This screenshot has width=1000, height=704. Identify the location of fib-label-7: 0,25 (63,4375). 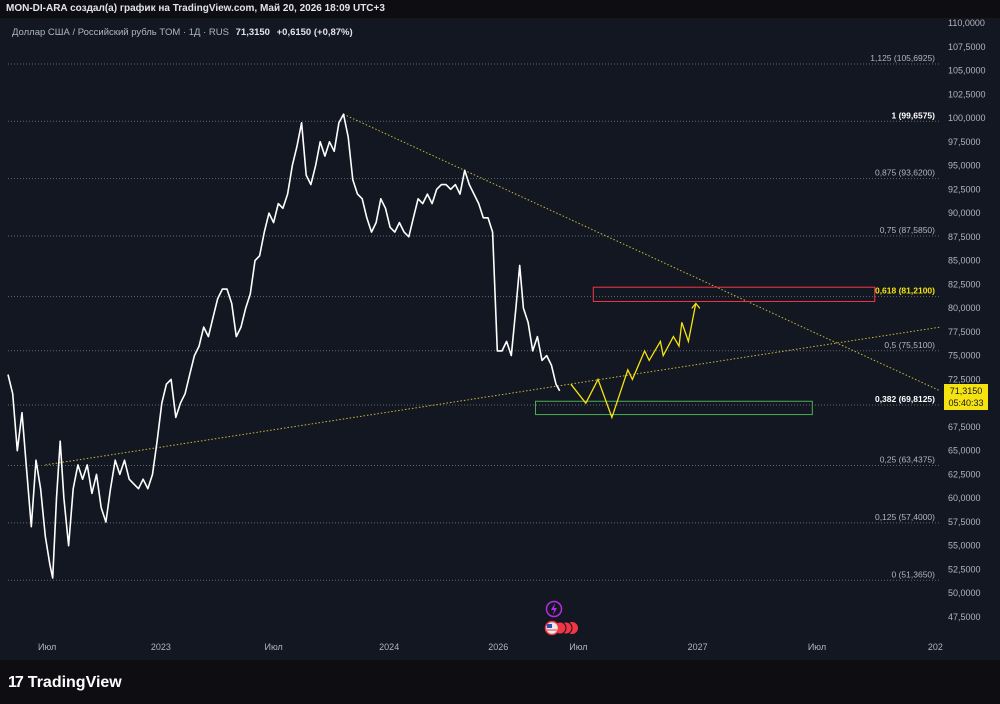
(907, 460).